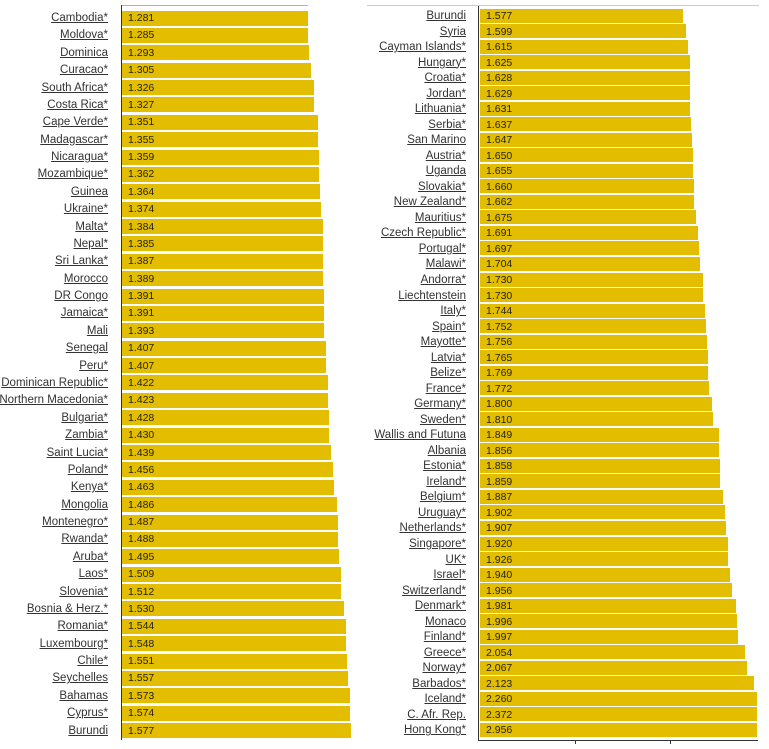 This screenshot has width=769, height=749. What do you see at coordinates (443, 342) in the screenshot?
I see `category-label: Mayotte*` at bounding box center [443, 342].